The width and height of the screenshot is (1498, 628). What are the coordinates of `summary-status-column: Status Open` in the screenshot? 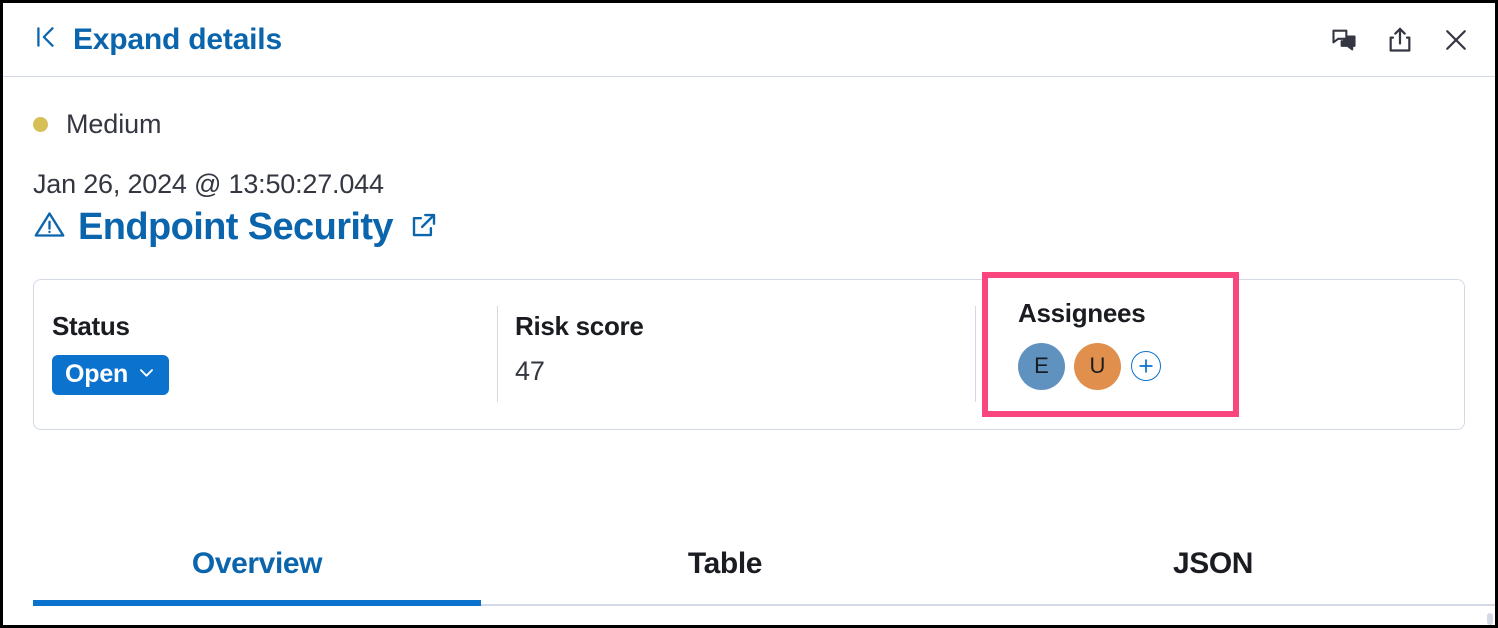 It's located at (265, 354).